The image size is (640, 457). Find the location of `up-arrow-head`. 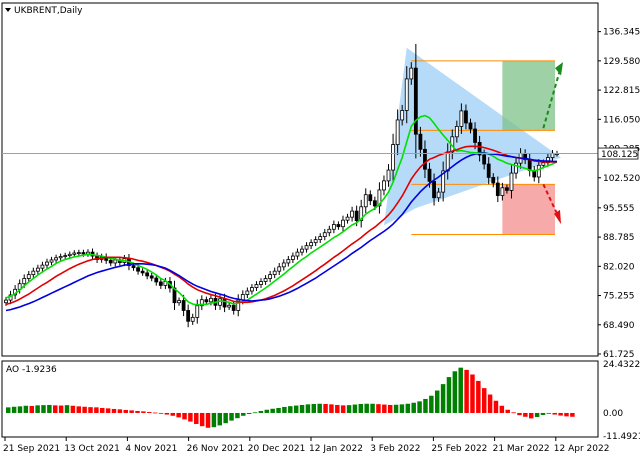

up-arrow-head is located at coordinates (559, 69).